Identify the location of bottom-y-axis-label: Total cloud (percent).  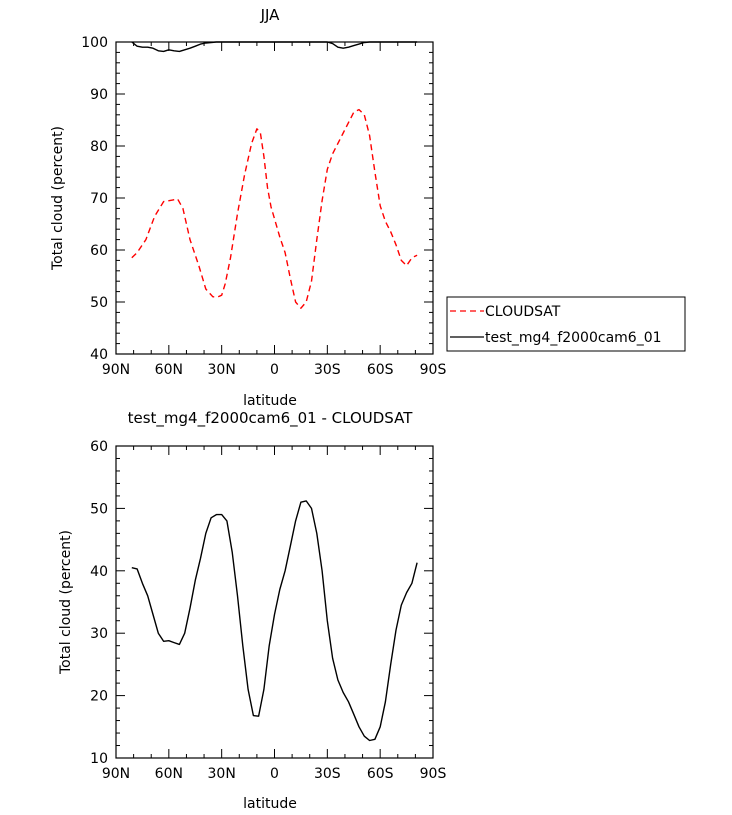
(66, 602).